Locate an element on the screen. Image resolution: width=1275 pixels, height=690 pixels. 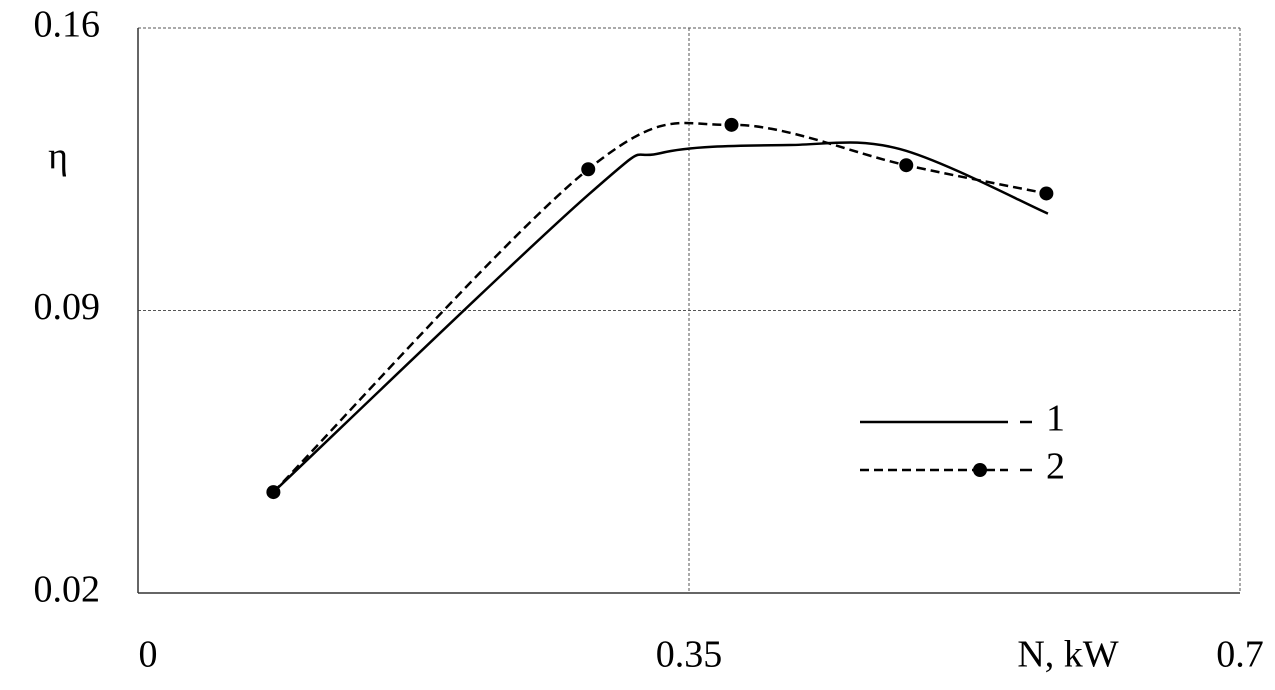
x-tick-label: 0.35 is located at coordinates (689, 655).